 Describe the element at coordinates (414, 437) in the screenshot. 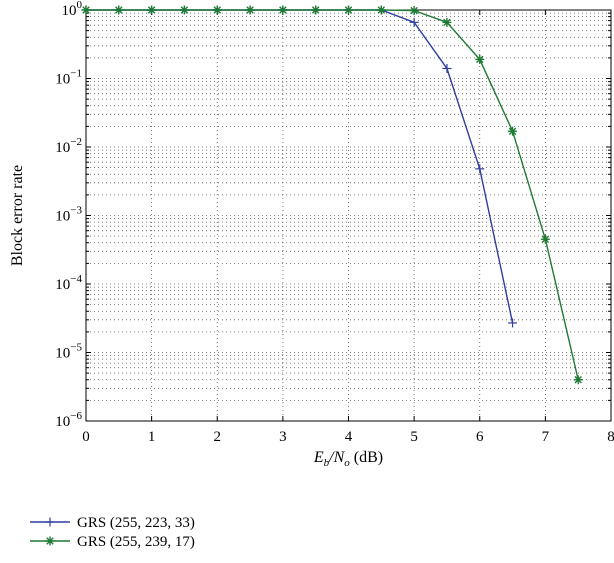

I see `x-tick-label: 5` at that location.